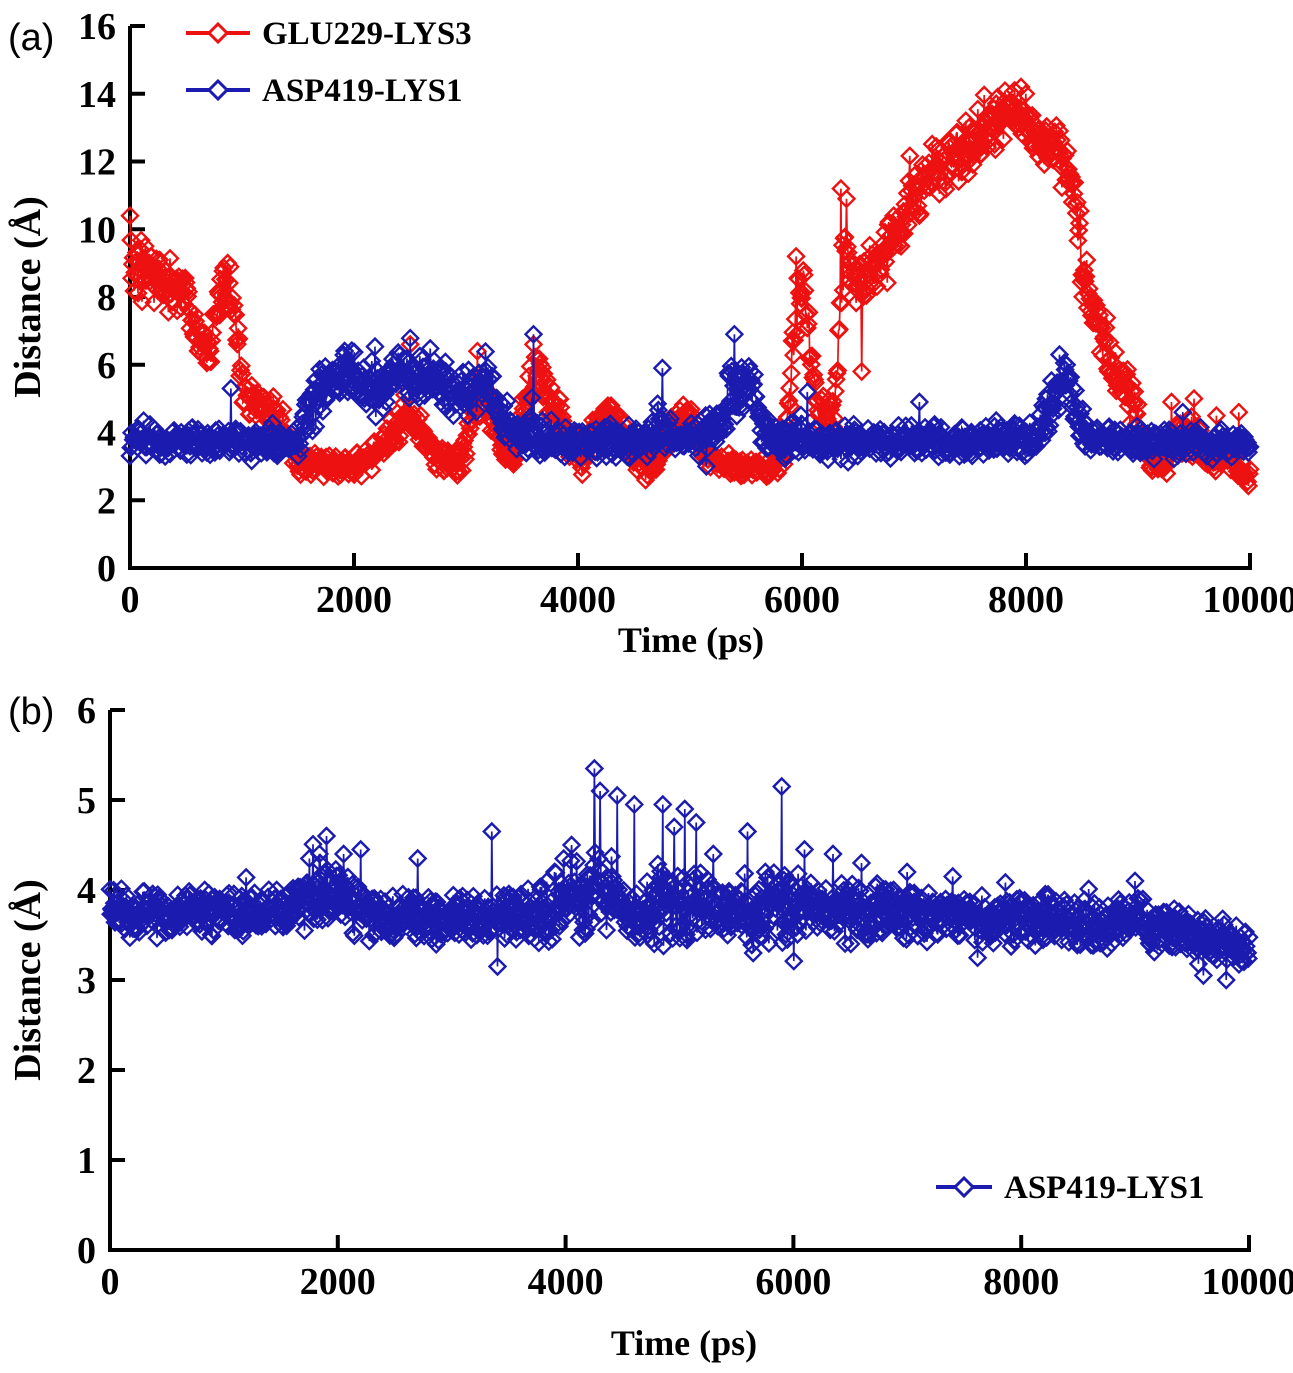 This screenshot has height=1373, width=1293. Describe the element at coordinates (86, 1161) in the screenshot. I see `y-tick-label: 1` at that location.